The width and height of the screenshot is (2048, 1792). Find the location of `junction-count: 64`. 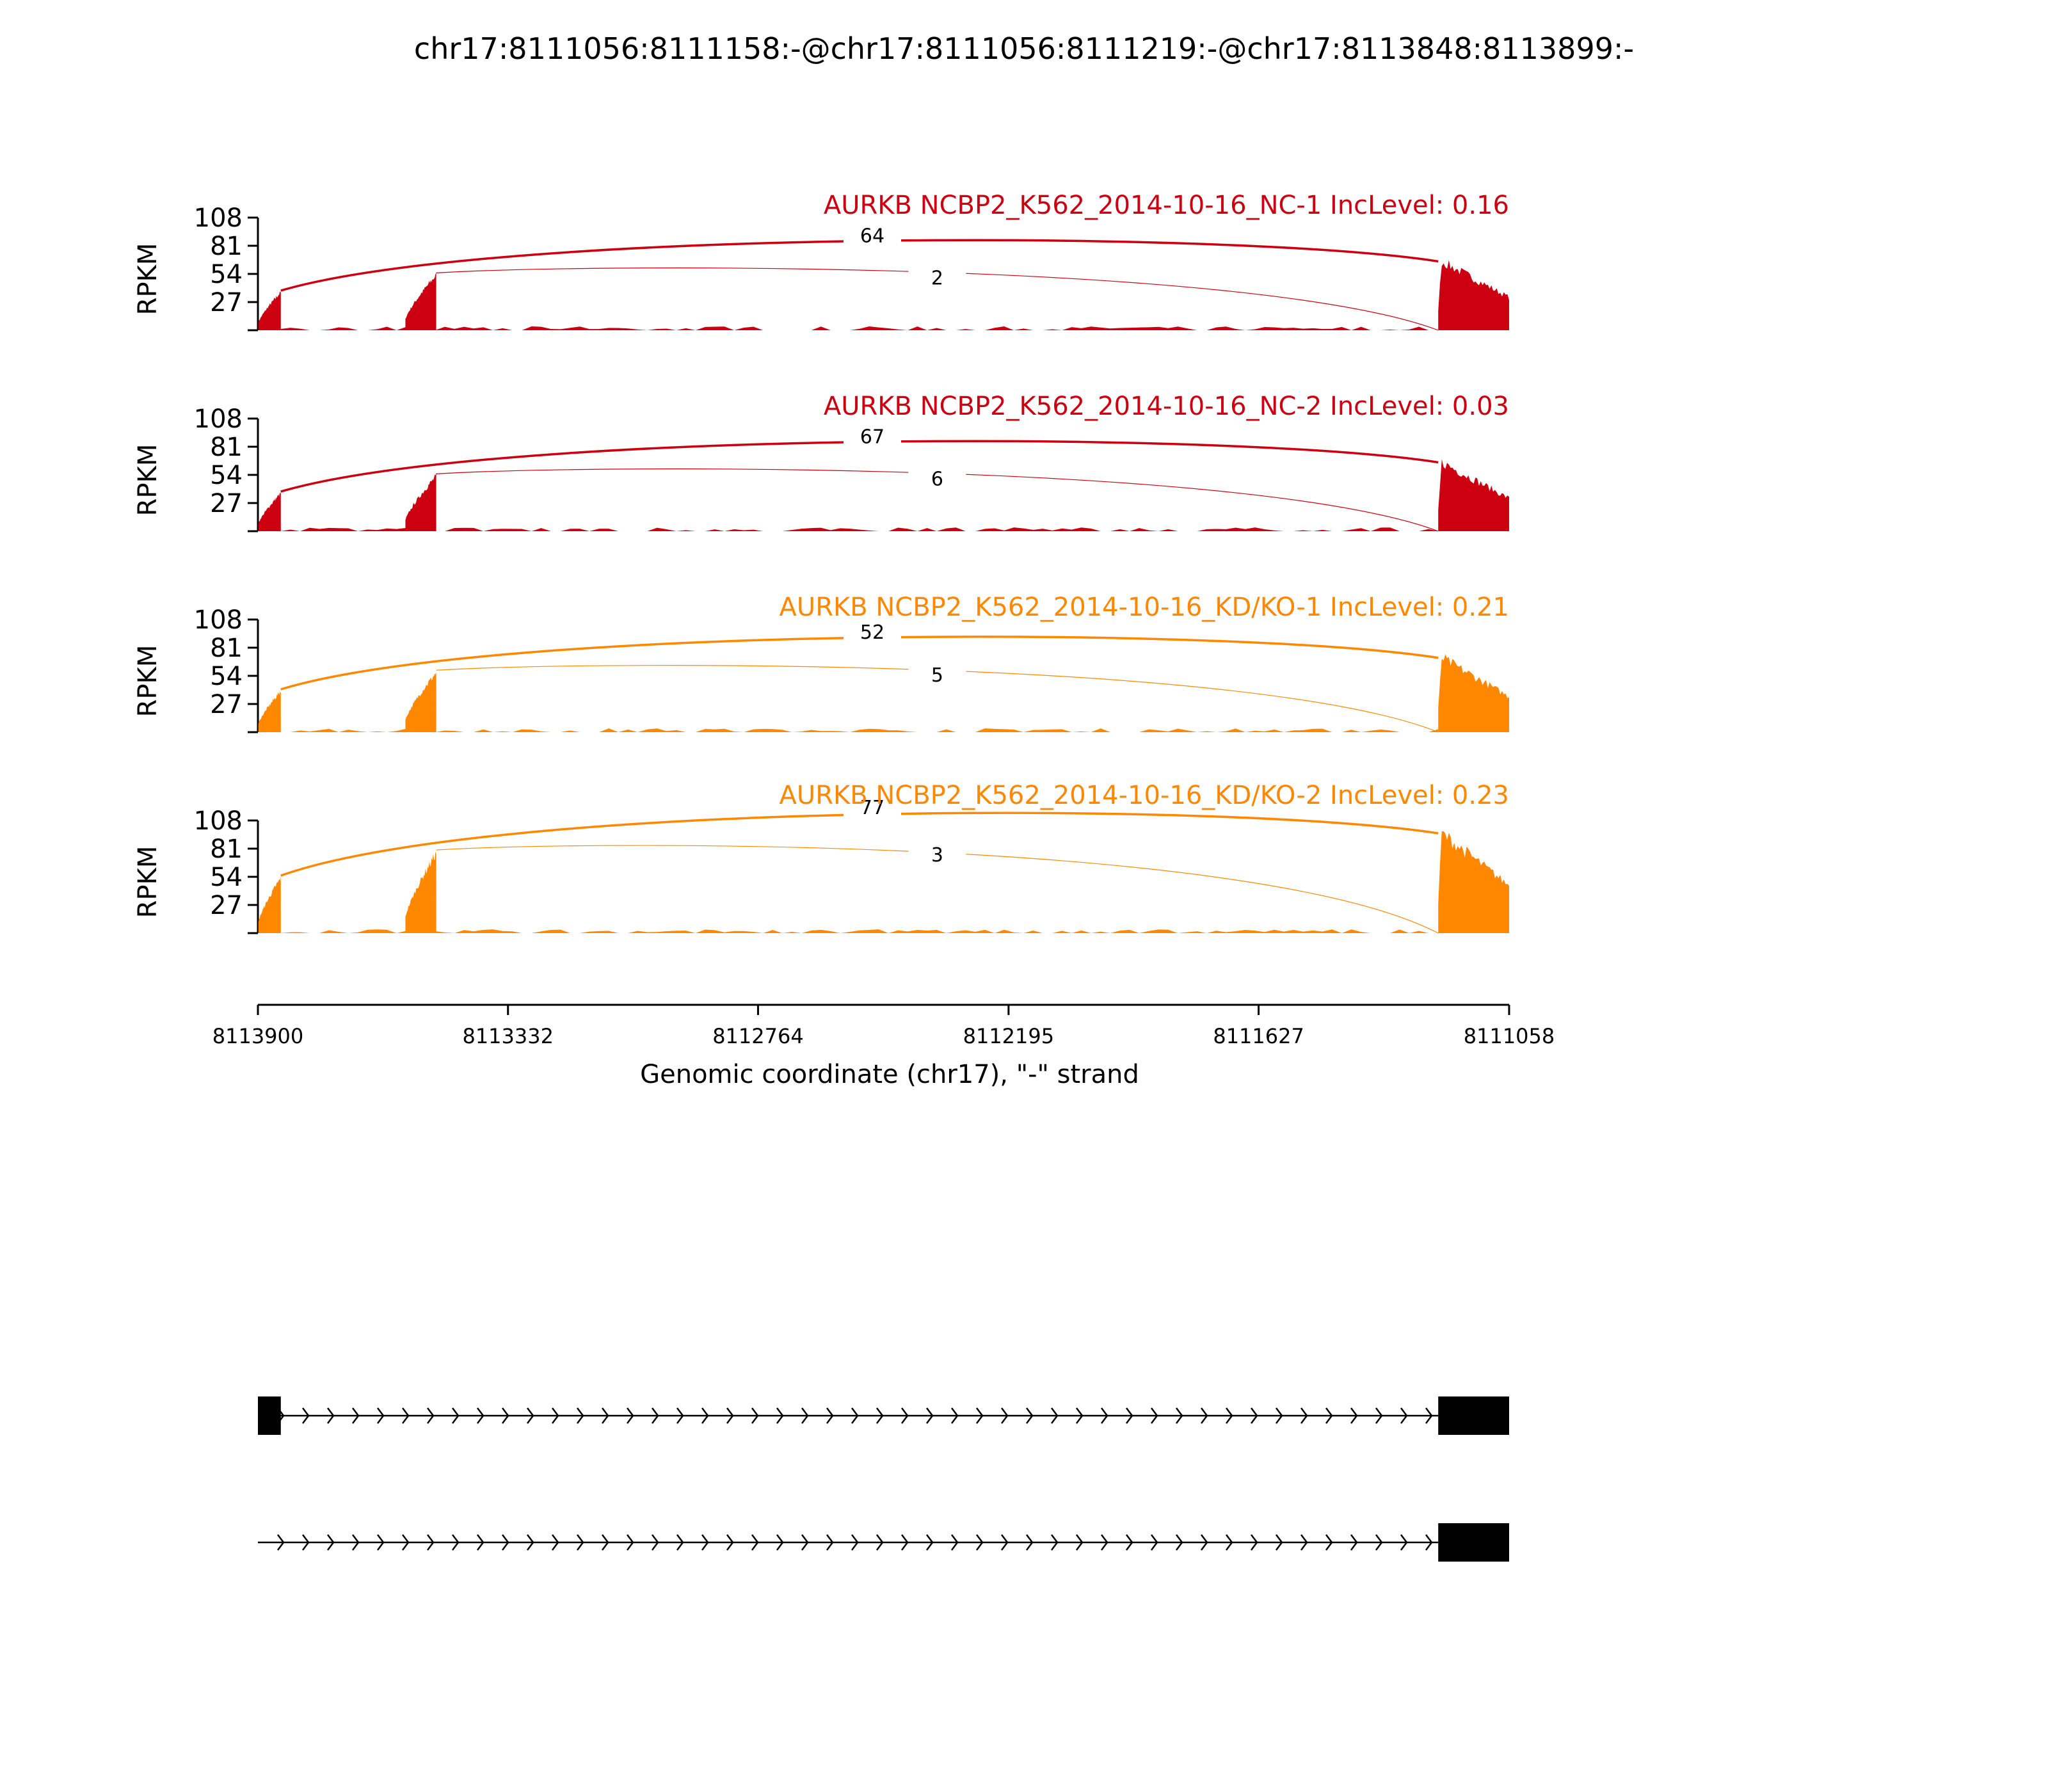

junction-count: 64 is located at coordinates (872, 236).